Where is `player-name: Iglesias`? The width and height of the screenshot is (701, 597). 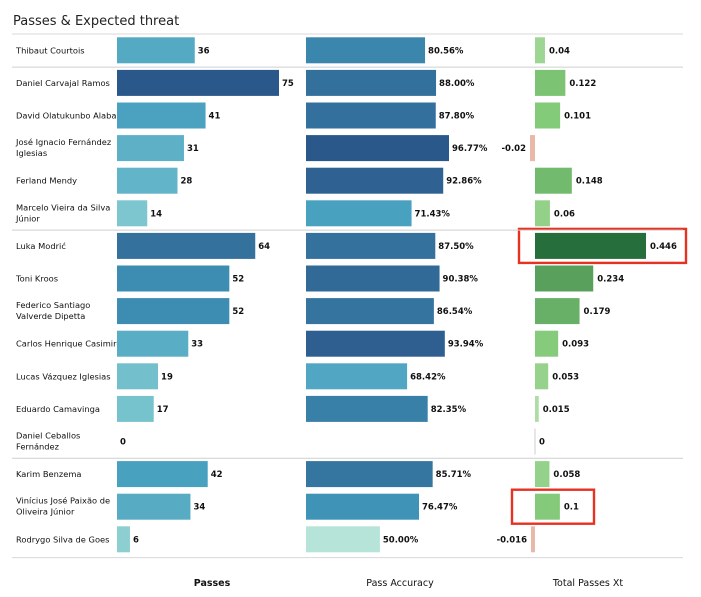
player-name: Iglesias is located at coordinates (31, 153).